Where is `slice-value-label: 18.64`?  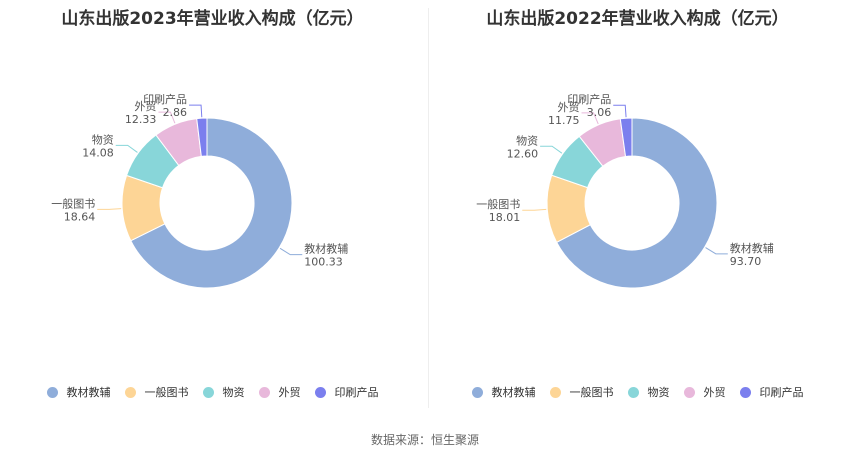
slice-value-label: 18.64 is located at coordinates (80, 216).